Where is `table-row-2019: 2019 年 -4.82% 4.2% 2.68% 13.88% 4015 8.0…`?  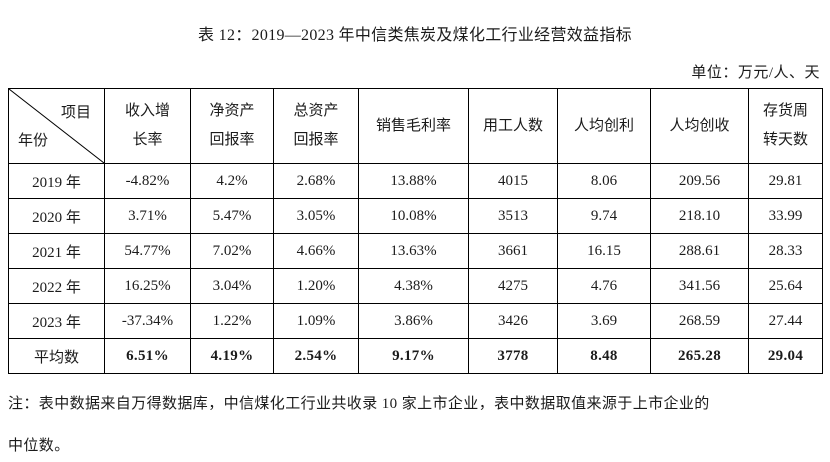
table-row-2019: 2019 年 -4.82% 4.2% 2.68% 13.88% 4015 8.0… is located at coordinates (415, 181).